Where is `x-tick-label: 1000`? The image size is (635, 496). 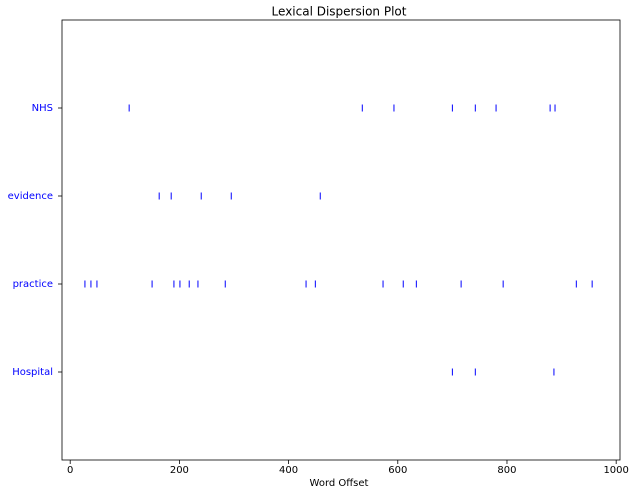 x-tick-label: 1000 is located at coordinates (615, 470).